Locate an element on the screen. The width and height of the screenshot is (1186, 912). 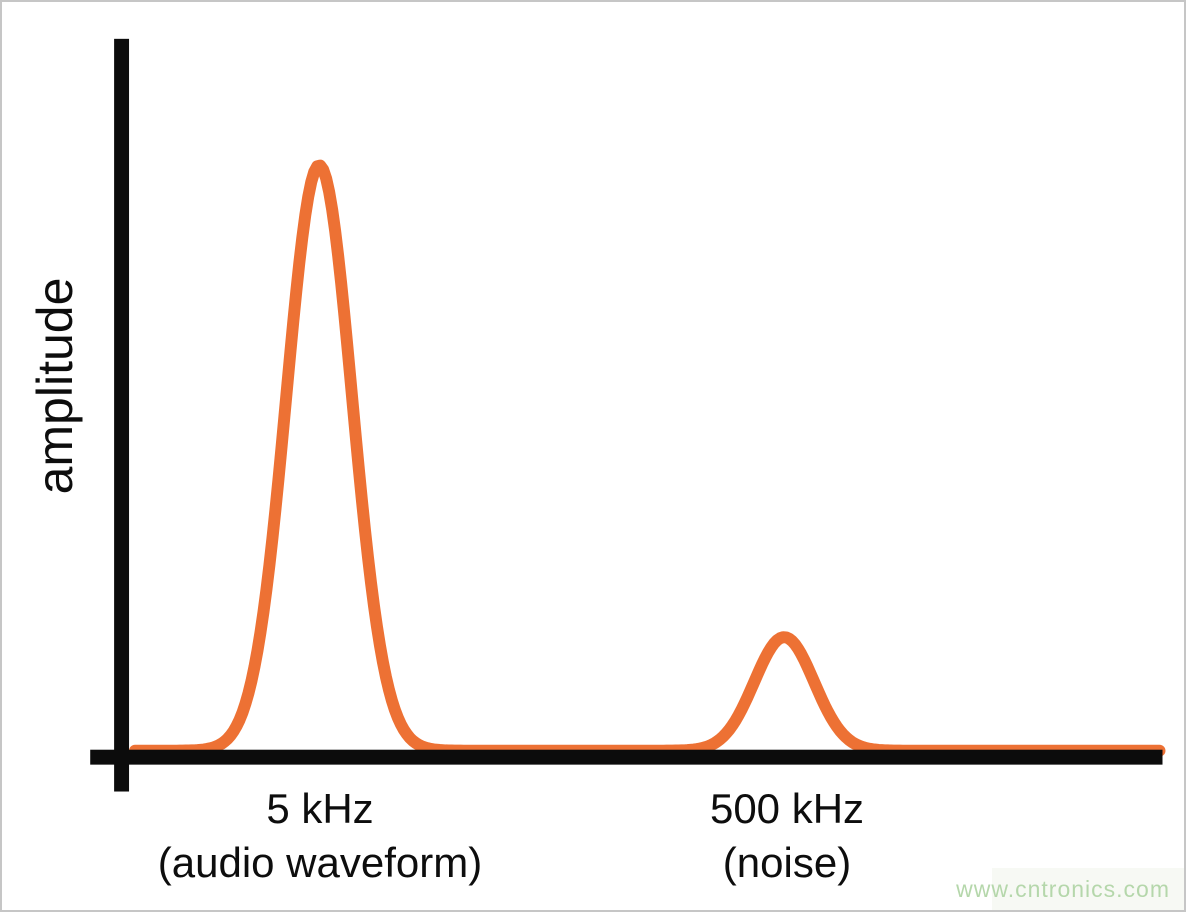
watermark-text: www.cntronics.com is located at coordinates (1063, 888).